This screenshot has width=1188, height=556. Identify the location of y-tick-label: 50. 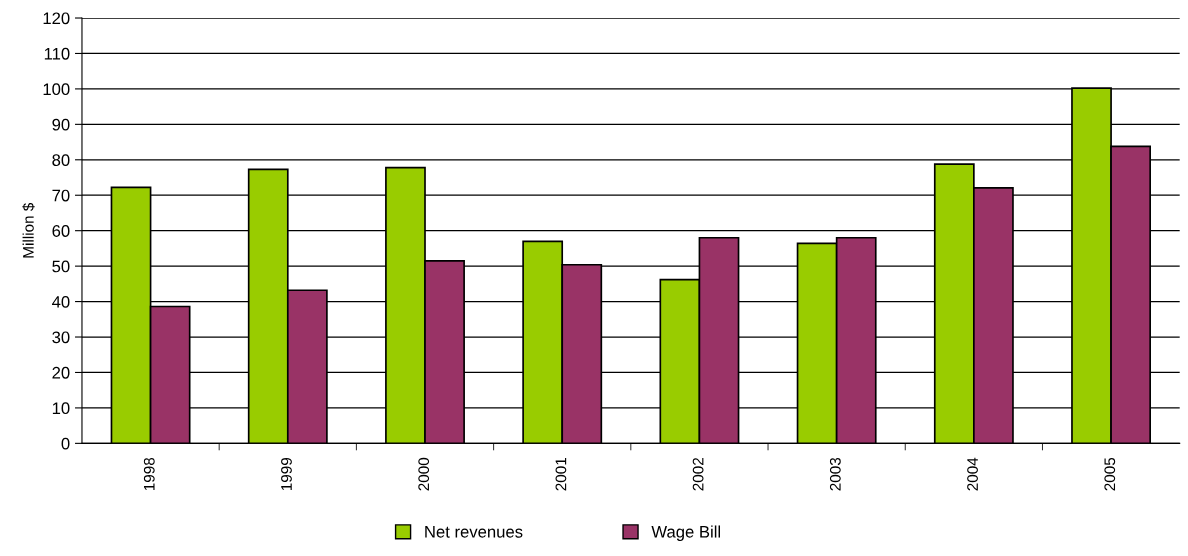
(61, 266).